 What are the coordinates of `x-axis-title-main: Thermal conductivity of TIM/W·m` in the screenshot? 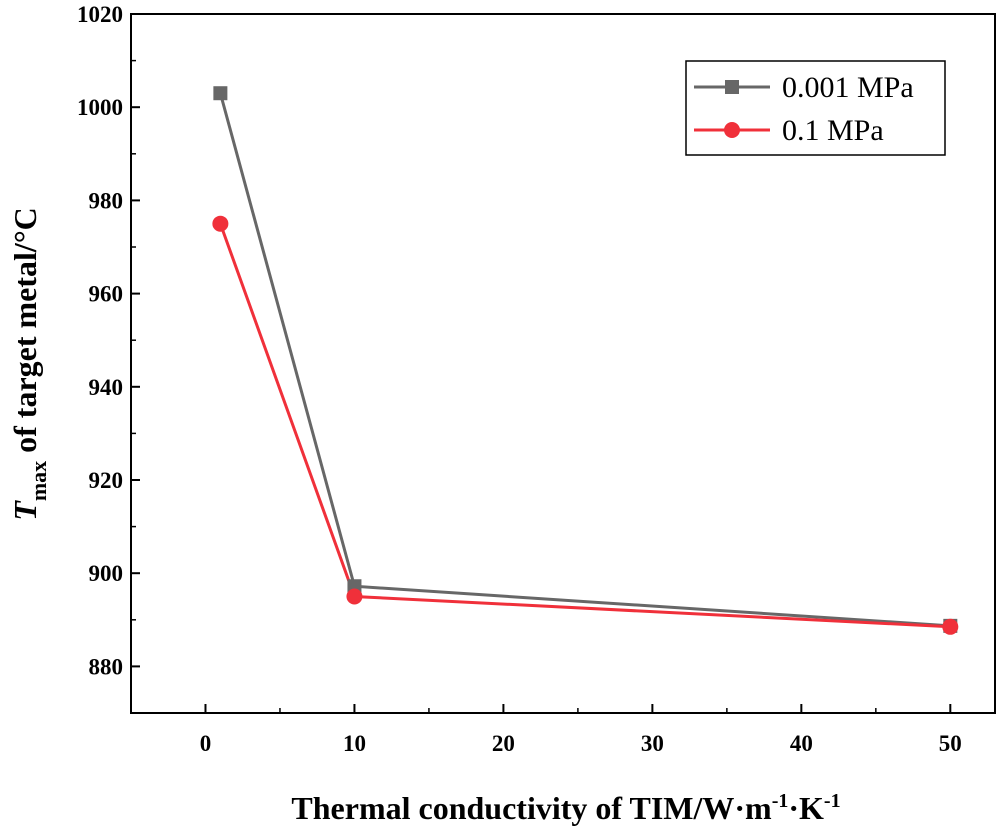 It's located at (531, 808).